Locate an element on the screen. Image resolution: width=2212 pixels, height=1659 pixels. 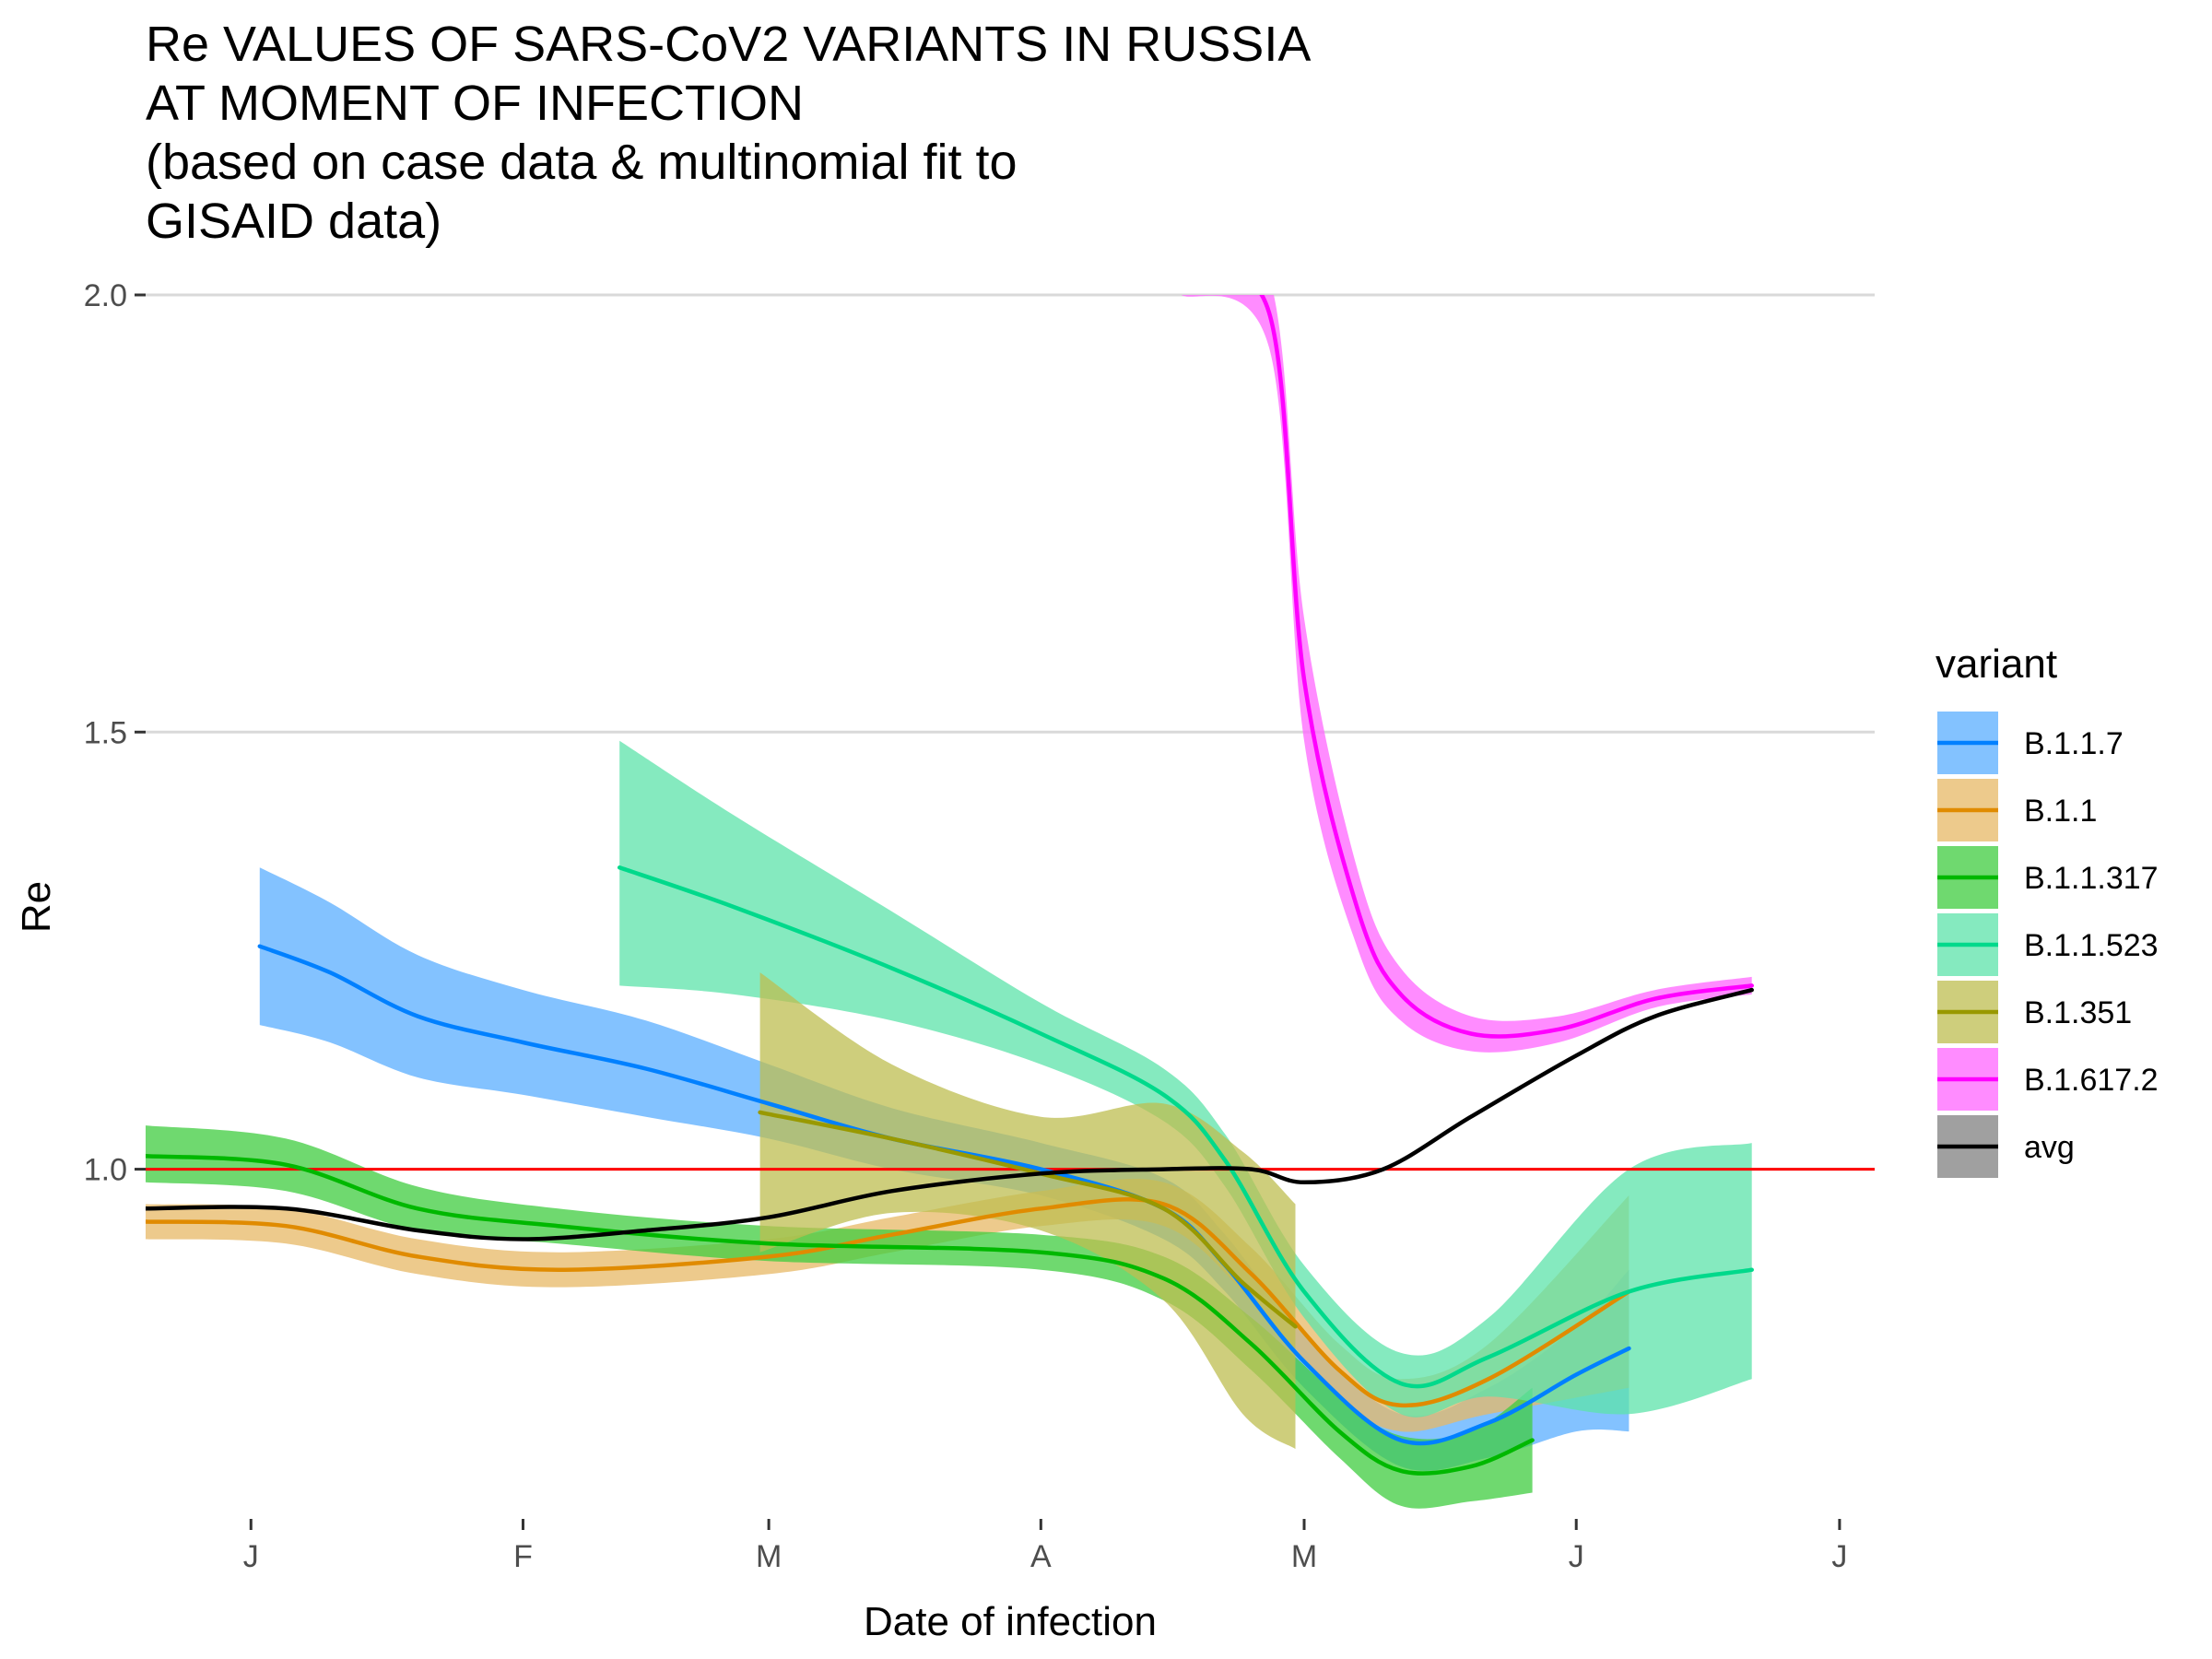
y-axis-title: Re is located at coordinates (36, 907).